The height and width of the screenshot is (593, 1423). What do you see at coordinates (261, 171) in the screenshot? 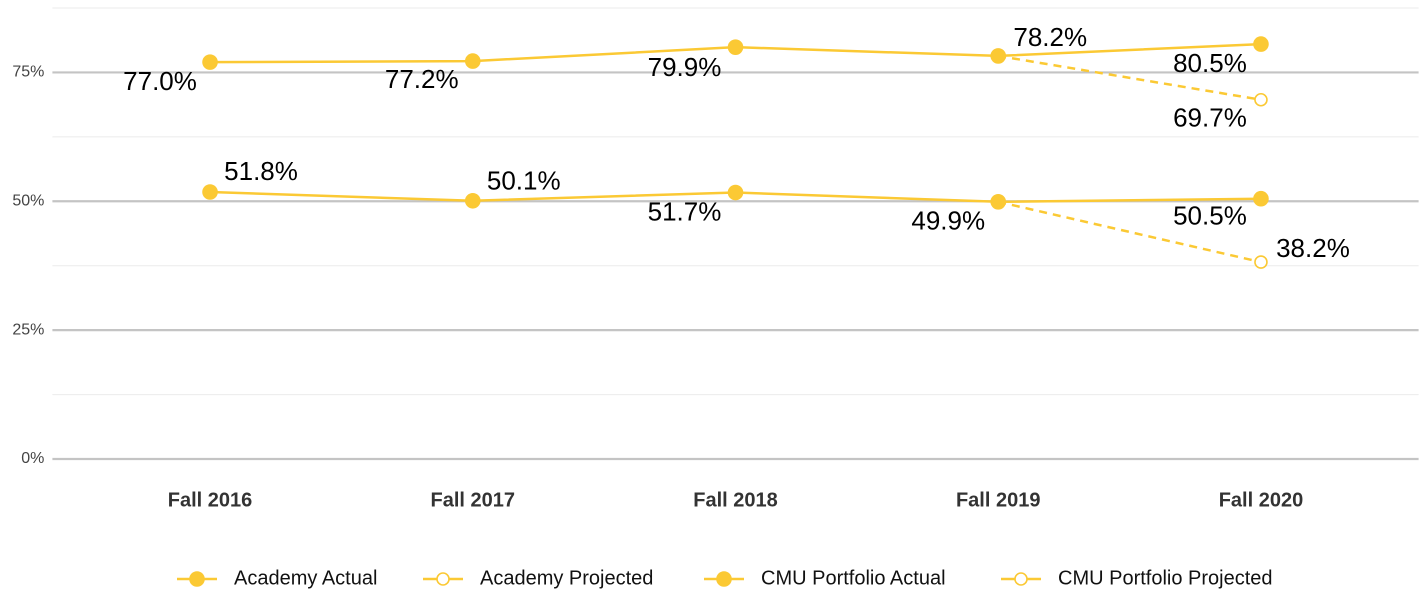
I see `data-label: 51.8%` at bounding box center [261, 171].